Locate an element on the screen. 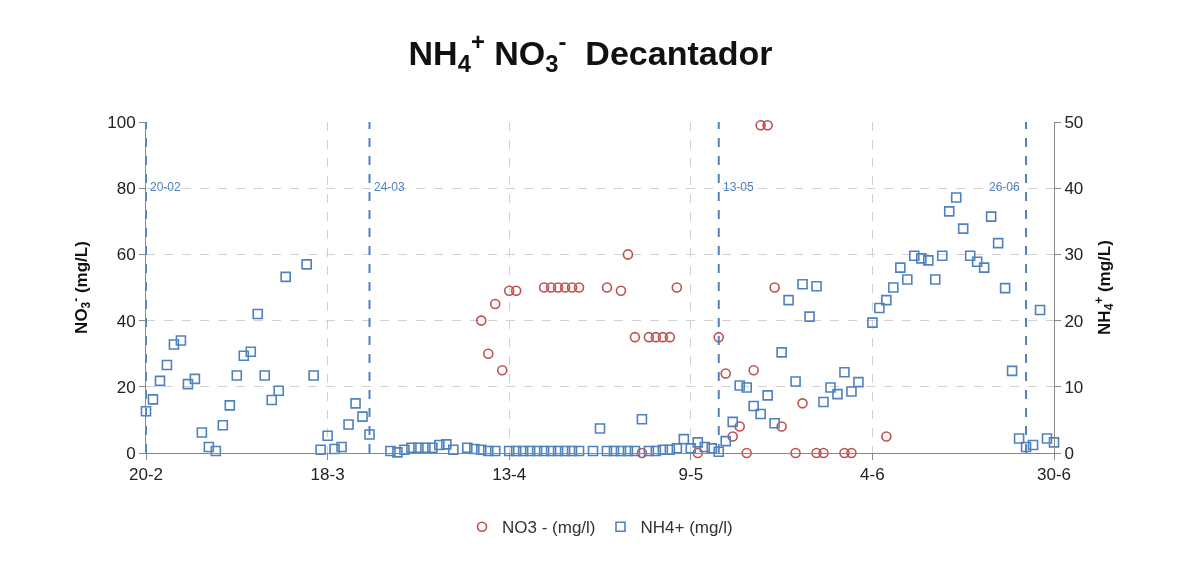 This screenshot has width=1181, height=583. ref-line-label: 13-05 is located at coordinates (739, 187).